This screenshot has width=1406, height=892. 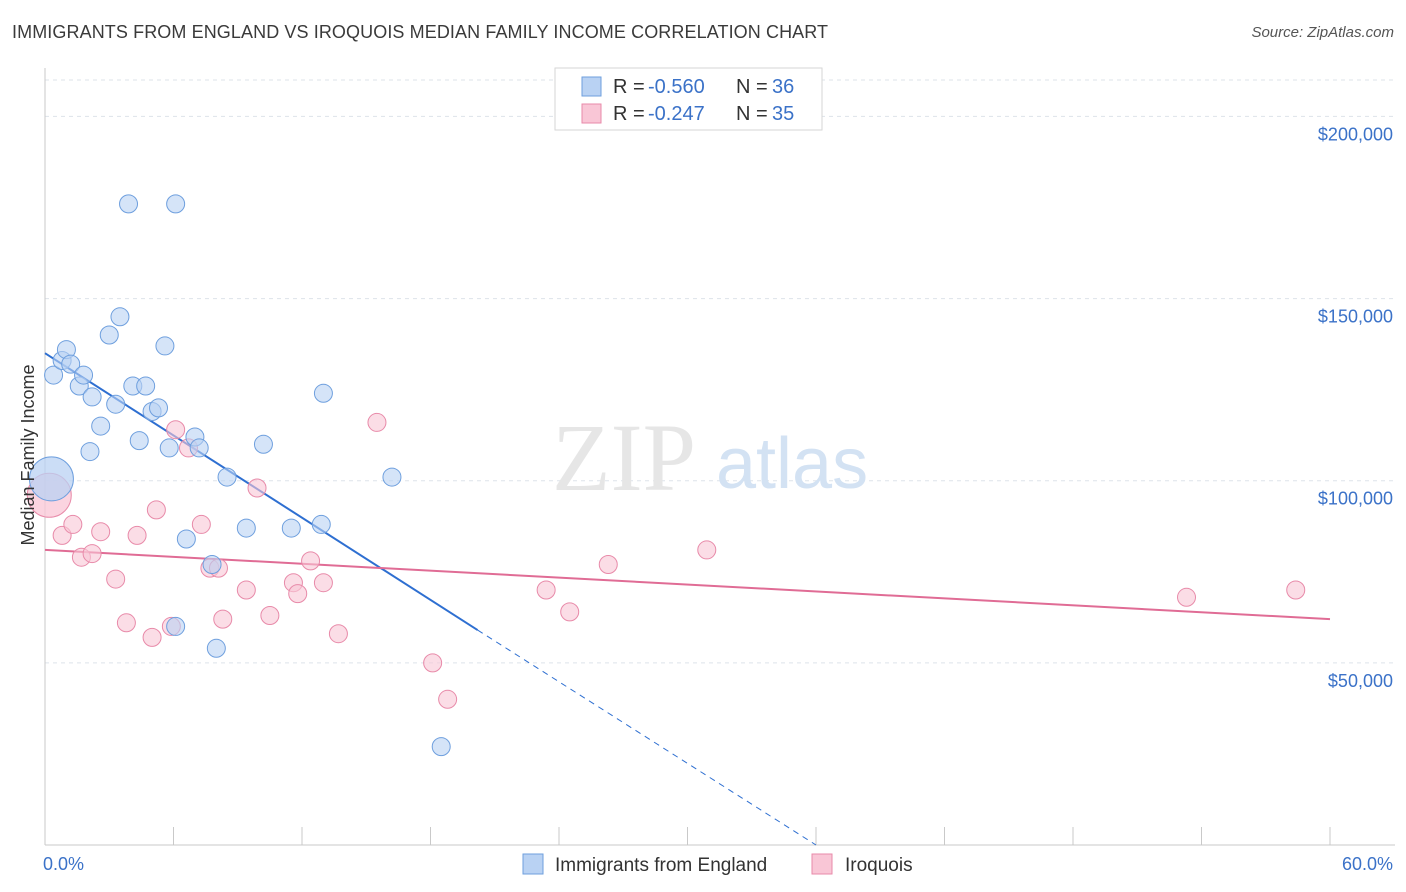 What do you see at coordinates (647, 737) in the screenshot?
I see `england-trend-extension` at bounding box center [647, 737].